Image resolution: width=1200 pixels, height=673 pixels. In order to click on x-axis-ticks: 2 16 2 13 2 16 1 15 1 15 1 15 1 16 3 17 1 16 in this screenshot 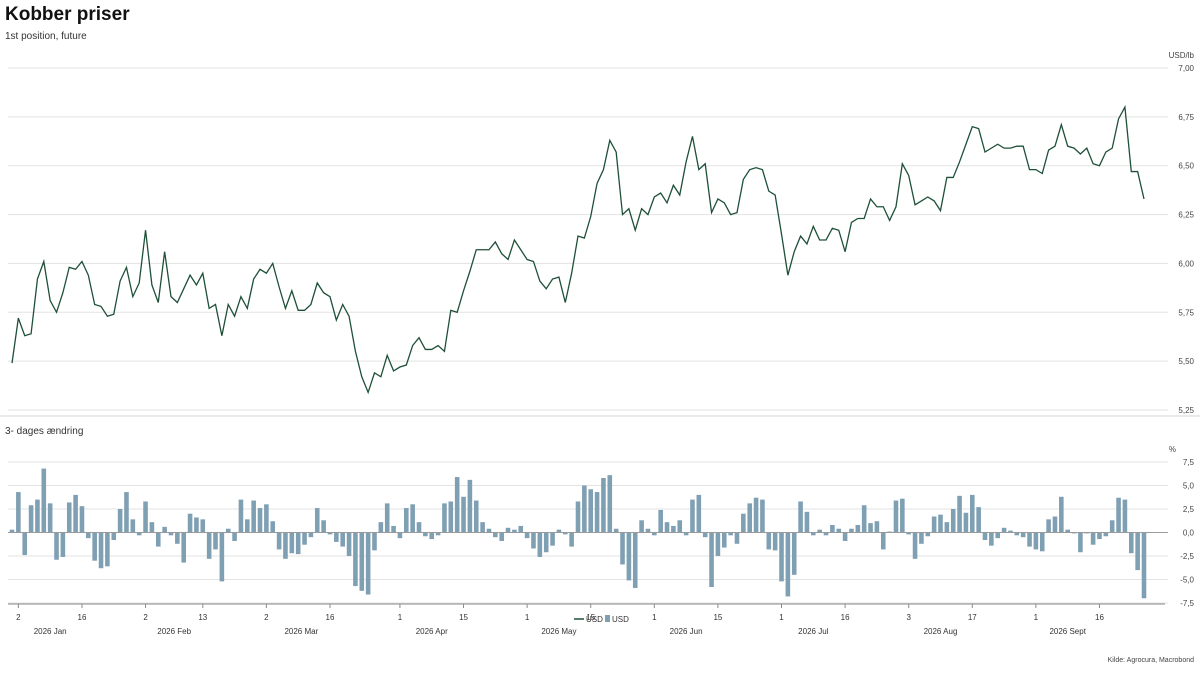, I will do `click(560, 613)`.